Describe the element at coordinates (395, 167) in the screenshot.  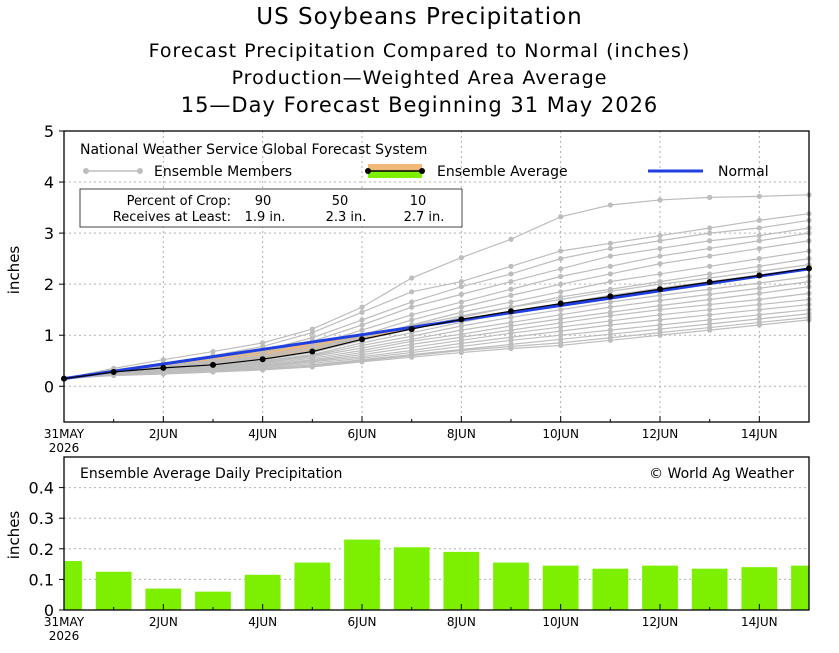
I see `legend-average-band-upper` at that location.